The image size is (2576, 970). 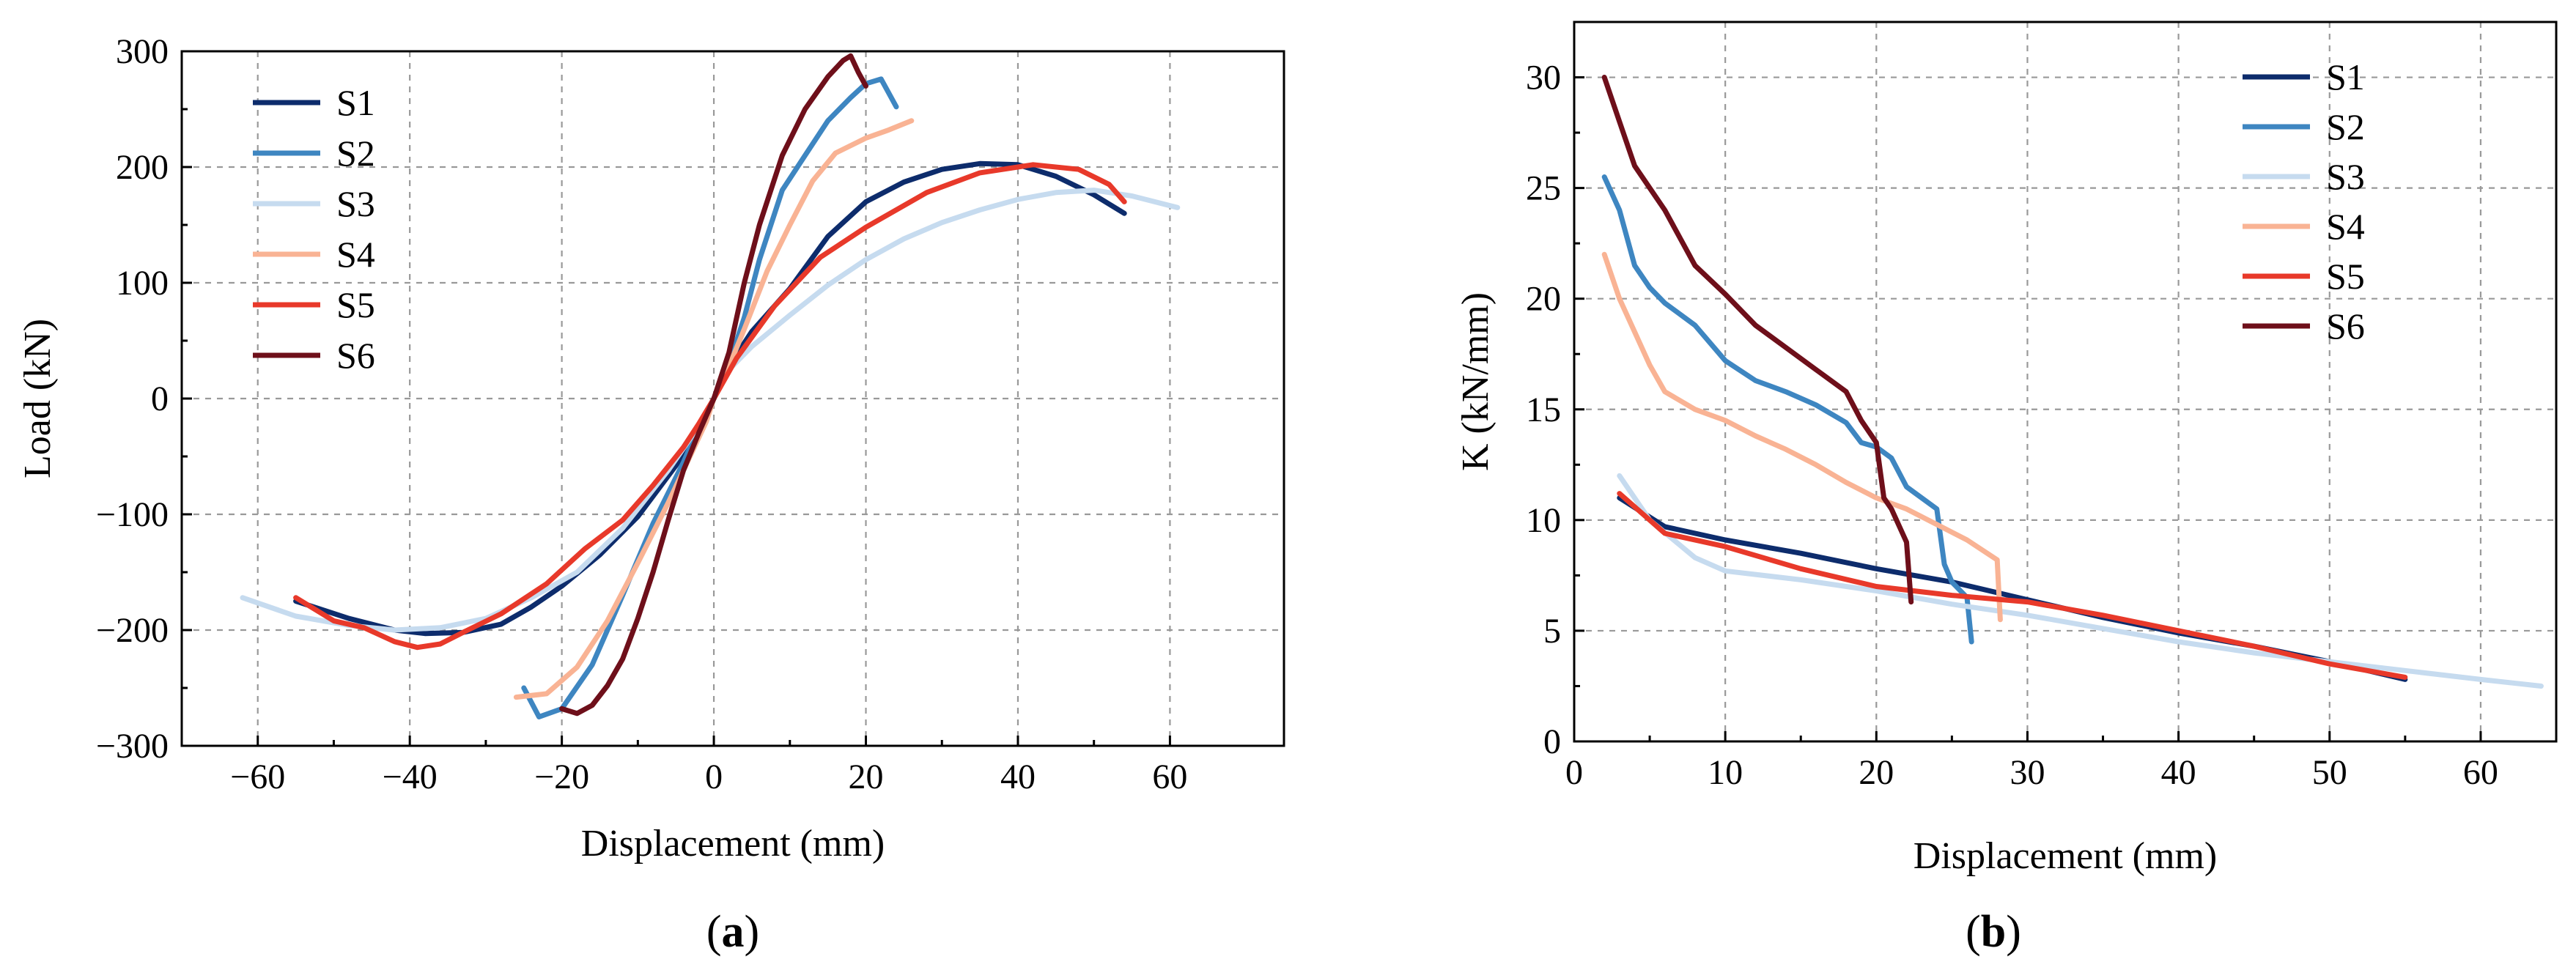 I want to click on chart-a-legend-label: S4, so click(x=355, y=254).